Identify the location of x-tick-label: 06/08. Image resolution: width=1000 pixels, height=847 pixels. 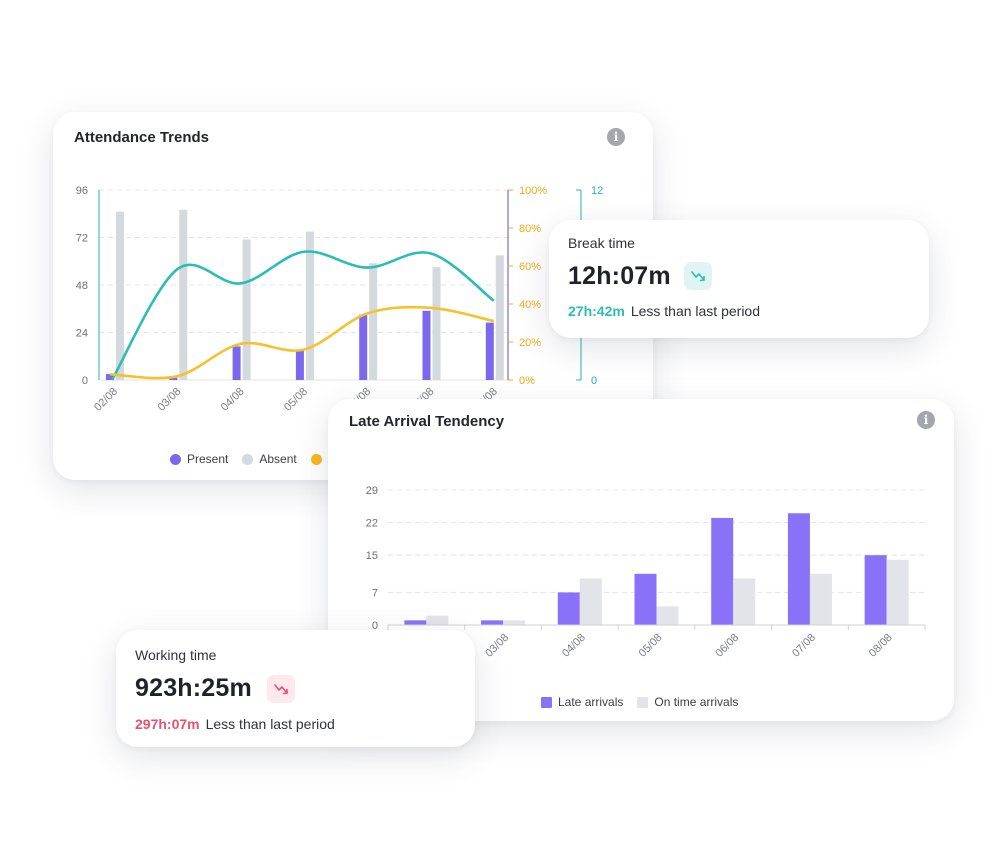
(727, 646).